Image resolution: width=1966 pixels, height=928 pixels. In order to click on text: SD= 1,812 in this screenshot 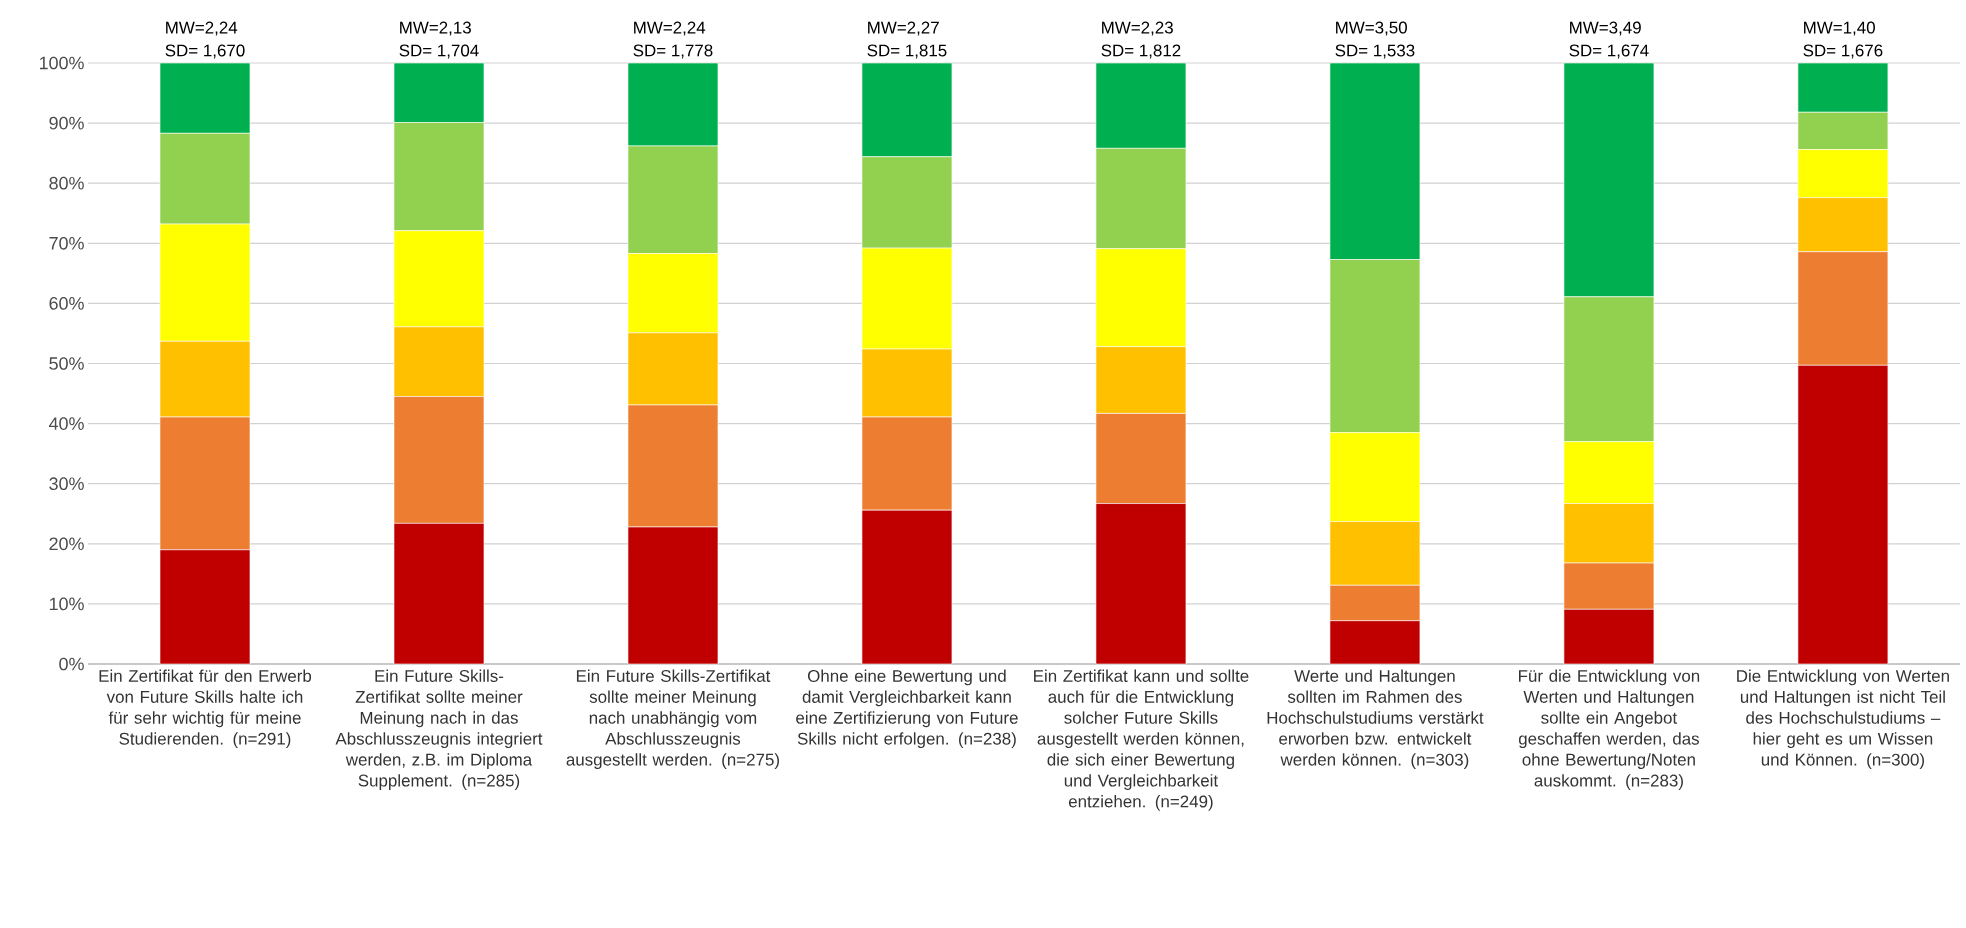, I will do `click(1141, 51)`.